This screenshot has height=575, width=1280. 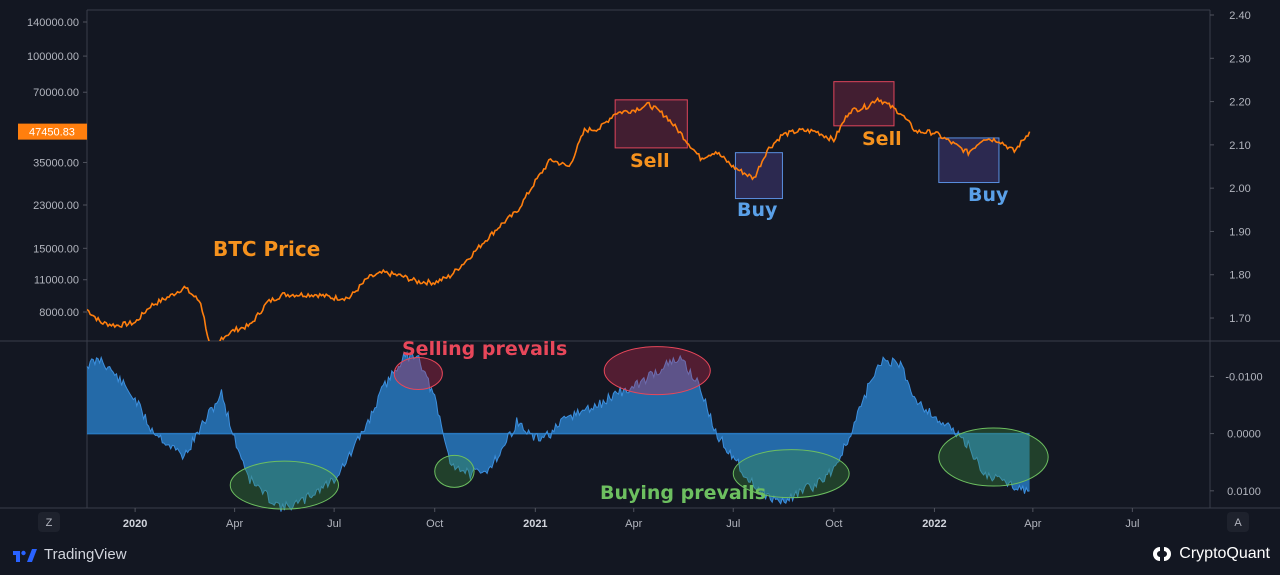 What do you see at coordinates (484, 349) in the screenshot?
I see `selling-prevails-label: Selling prevails` at bounding box center [484, 349].